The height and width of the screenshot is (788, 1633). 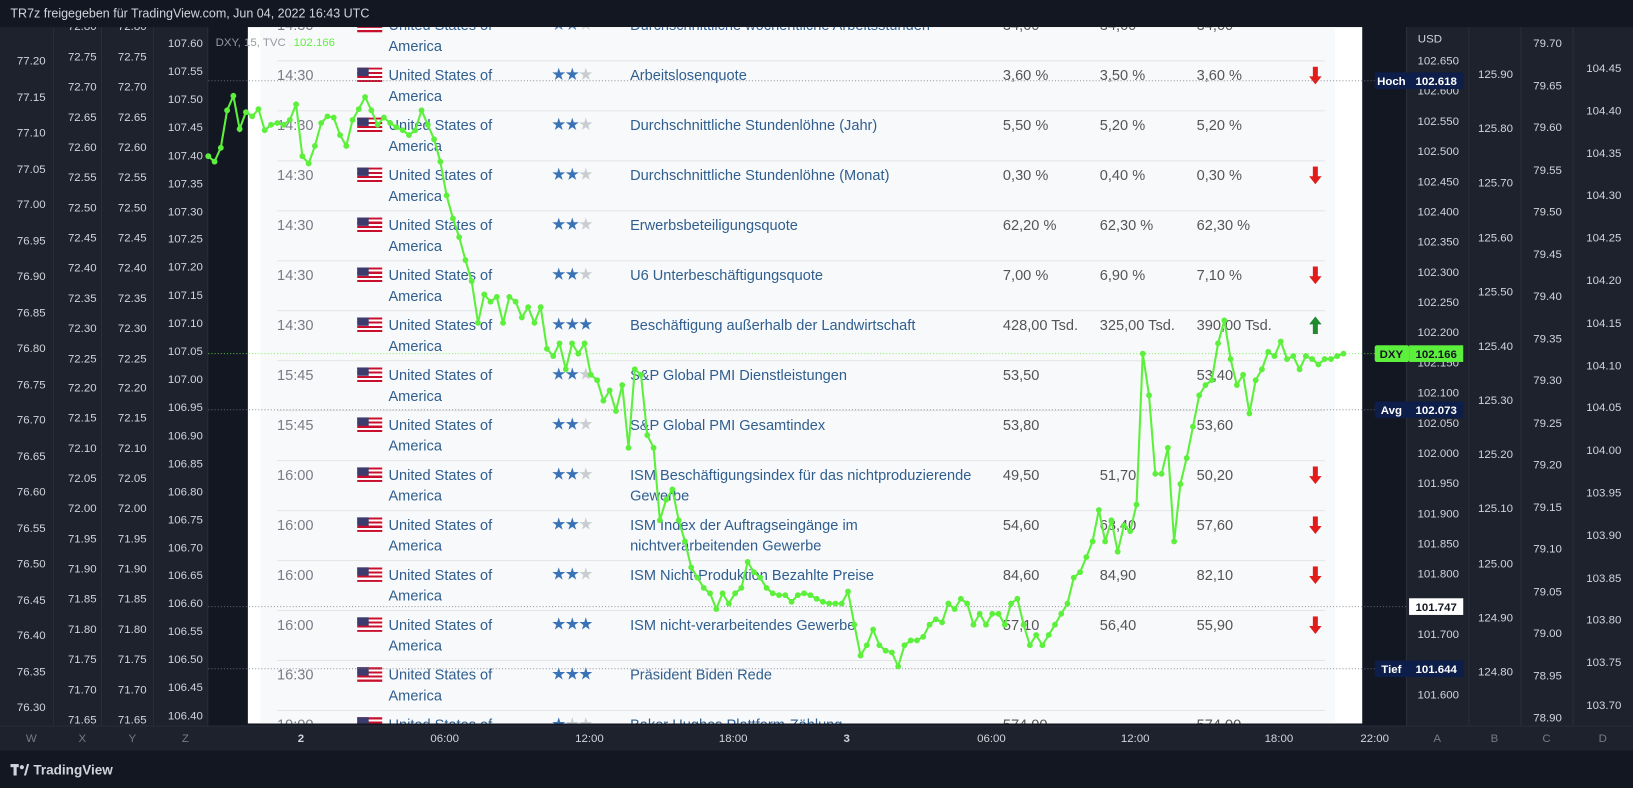 I want to click on tick-label: 104.45, so click(x=1604, y=68).